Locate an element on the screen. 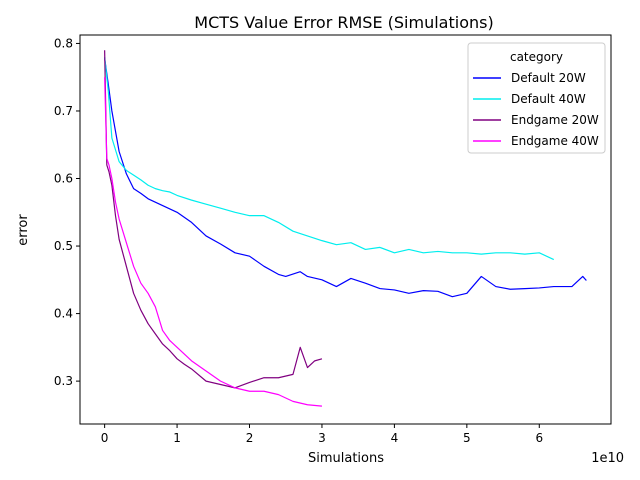 This screenshot has height=480, width=640. y-tick-label-4: 0.7 is located at coordinates (63, 111).